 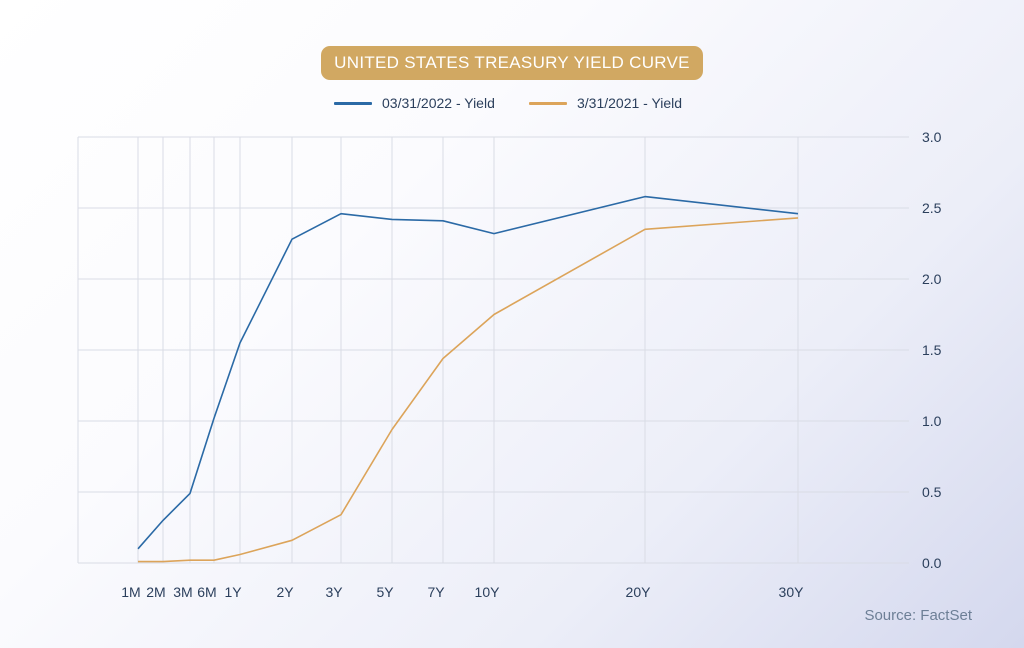 I want to click on legend-label-2022: 03/31/2022 - Yield, so click(x=438, y=103).